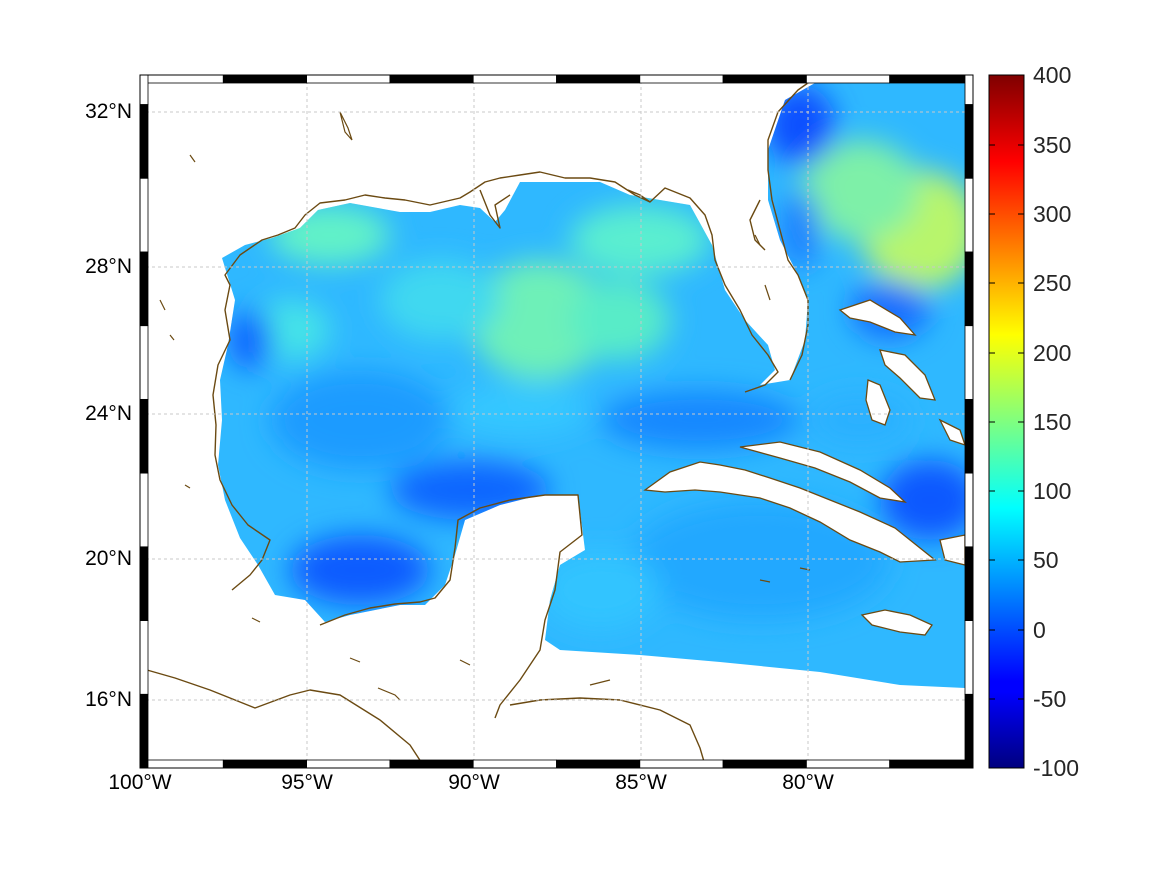 The image size is (1167, 875). Describe the element at coordinates (641, 782) in the screenshot. I see `lon-label-85w: 85°W` at that location.